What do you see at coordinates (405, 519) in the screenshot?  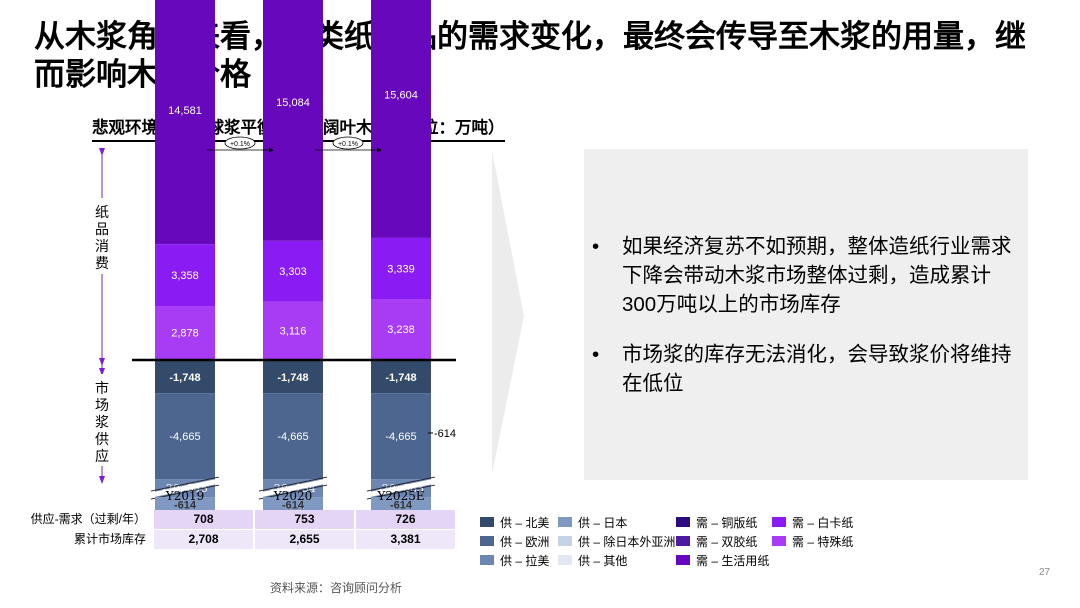 I see `summary-cell: 726` at bounding box center [405, 519].